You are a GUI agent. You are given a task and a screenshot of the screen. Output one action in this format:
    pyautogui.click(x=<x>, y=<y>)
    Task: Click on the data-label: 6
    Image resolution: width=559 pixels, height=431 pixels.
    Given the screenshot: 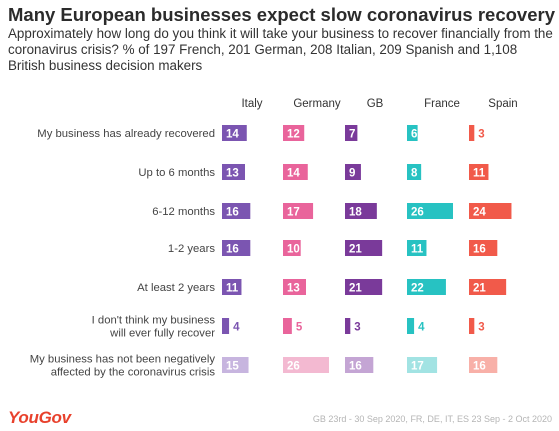 What is the action you would take?
    pyautogui.click(x=414, y=135)
    